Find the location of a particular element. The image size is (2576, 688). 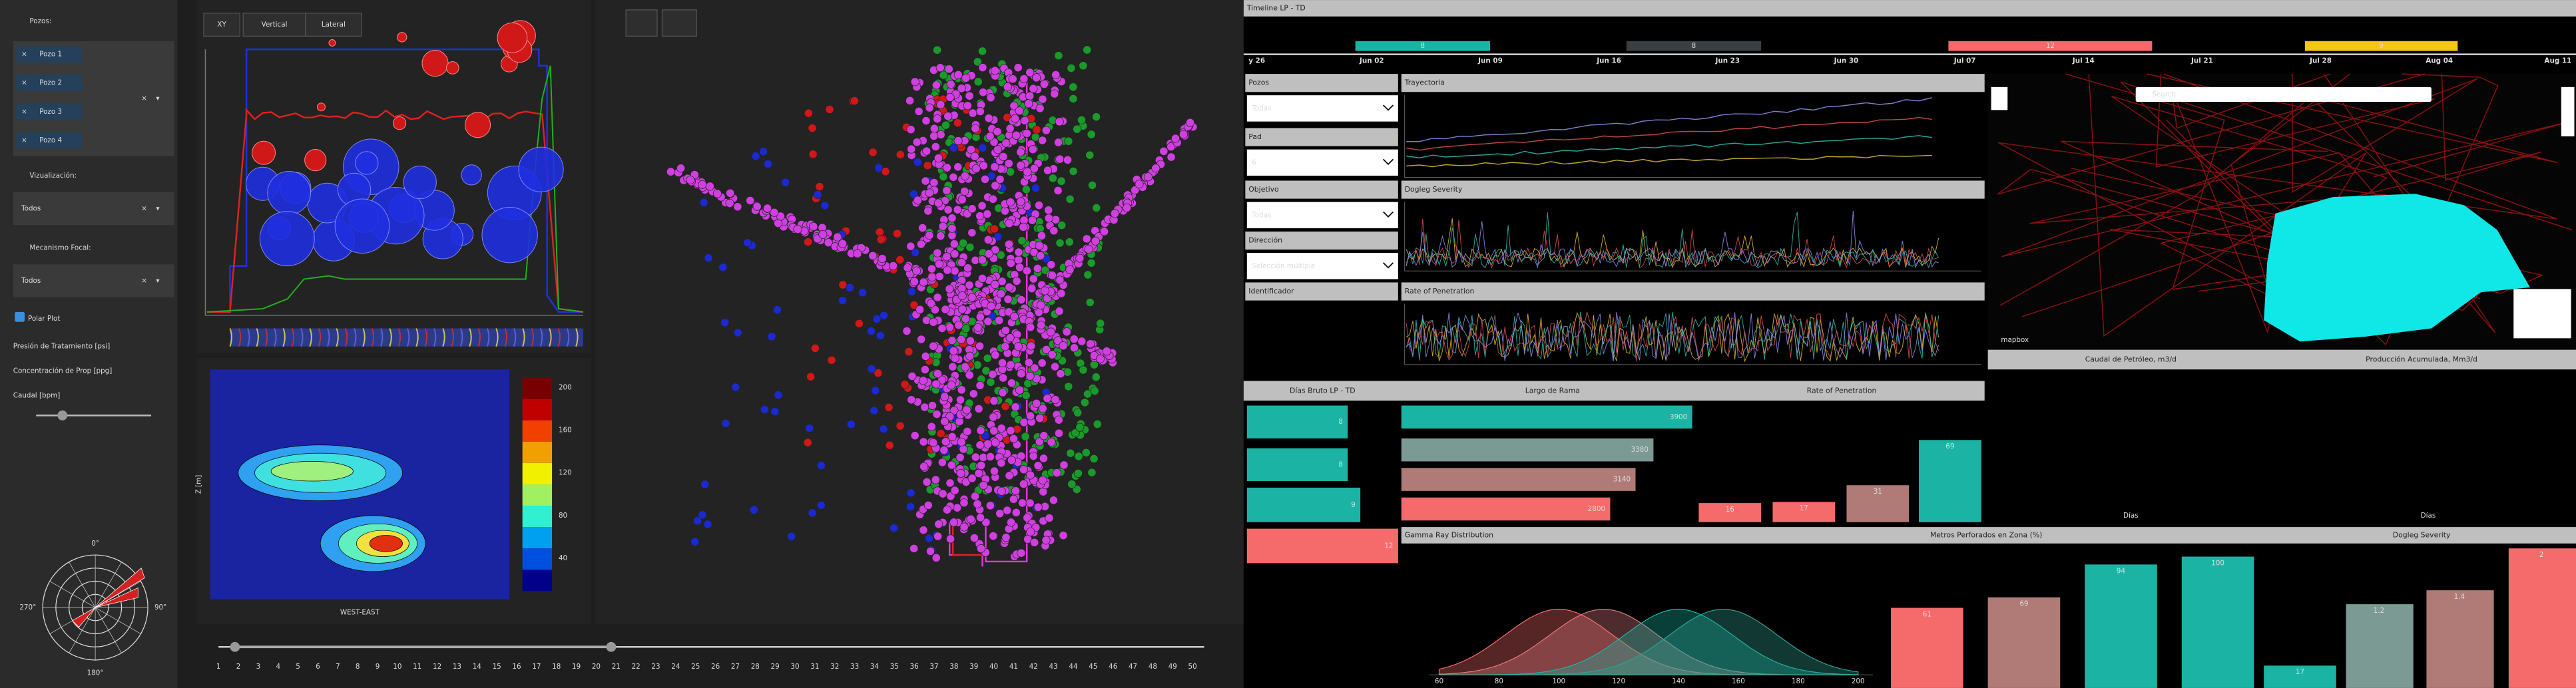

map-search is located at coordinates (2284, 94).